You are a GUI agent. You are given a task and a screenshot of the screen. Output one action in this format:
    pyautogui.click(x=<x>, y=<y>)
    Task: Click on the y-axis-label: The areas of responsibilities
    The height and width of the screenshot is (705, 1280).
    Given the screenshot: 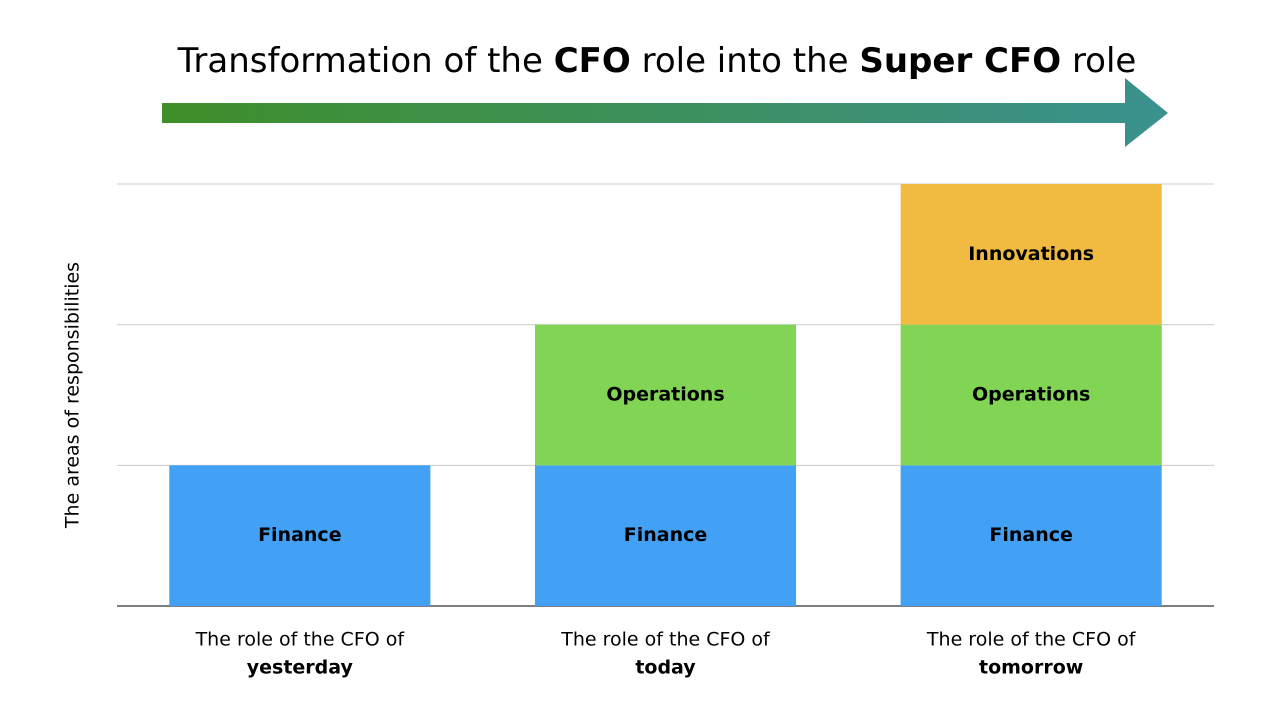 What is the action you would take?
    pyautogui.click(x=73, y=395)
    